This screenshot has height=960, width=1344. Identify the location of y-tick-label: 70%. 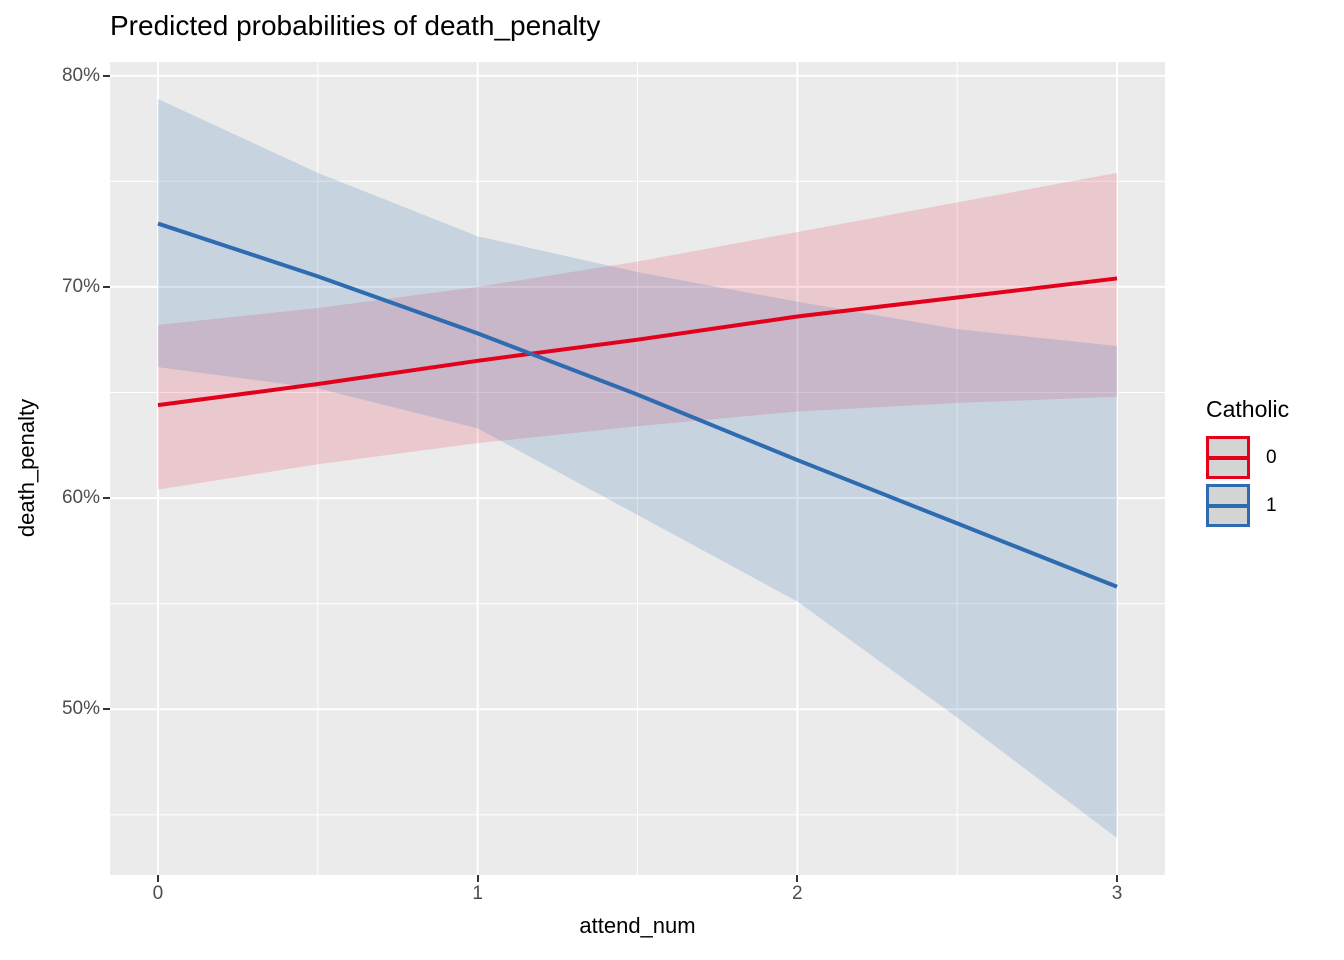
(80, 286).